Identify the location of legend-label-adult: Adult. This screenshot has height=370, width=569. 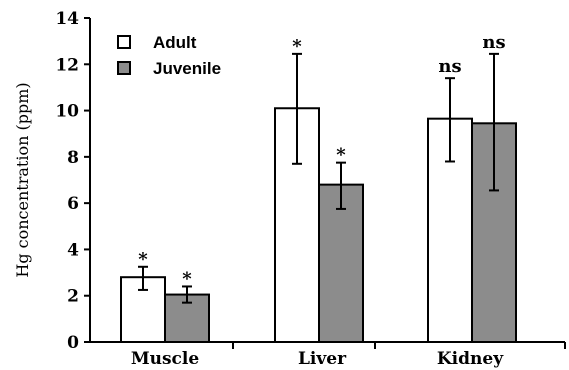
(175, 42).